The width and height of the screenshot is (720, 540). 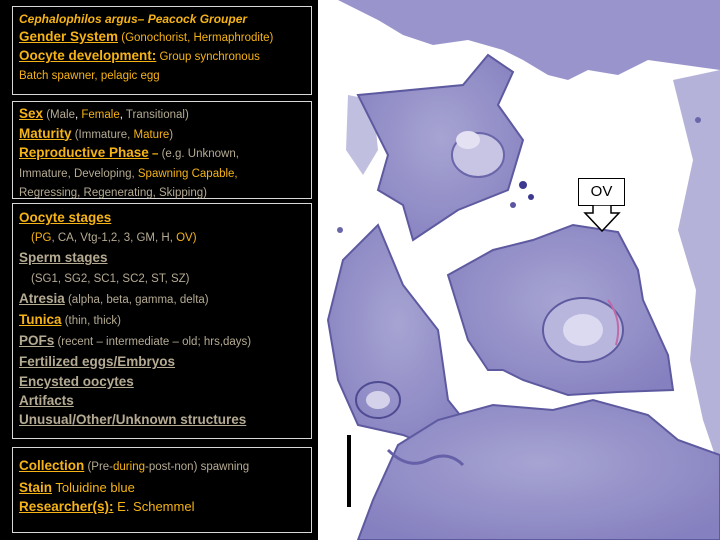 What do you see at coordinates (133, 420) in the screenshot?
I see `unusual-structures-label: Unusual/Other/Unknown structures` at bounding box center [133, 420].